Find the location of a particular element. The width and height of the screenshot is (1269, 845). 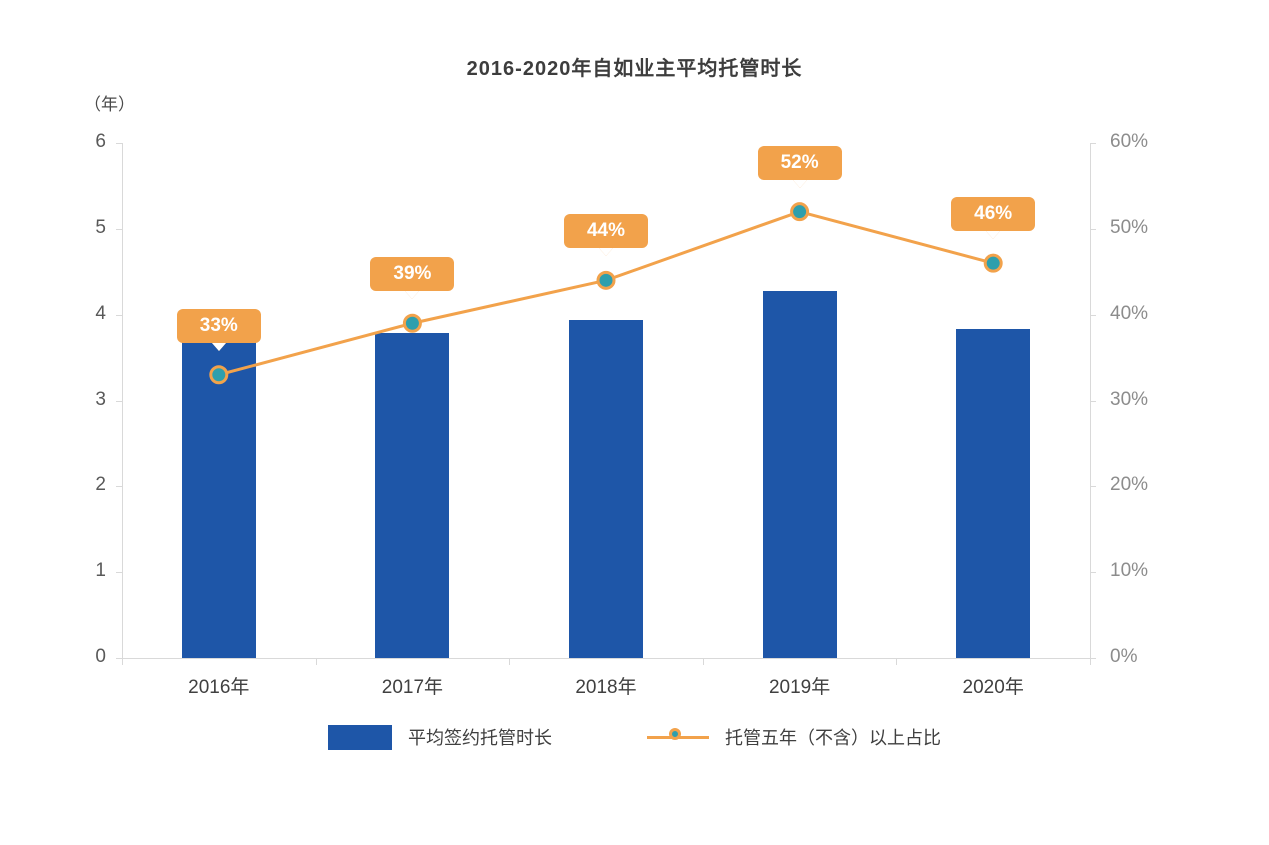

legend-item-line: 托管五年（不含）以上占比 is located at coordinates (794, 737).